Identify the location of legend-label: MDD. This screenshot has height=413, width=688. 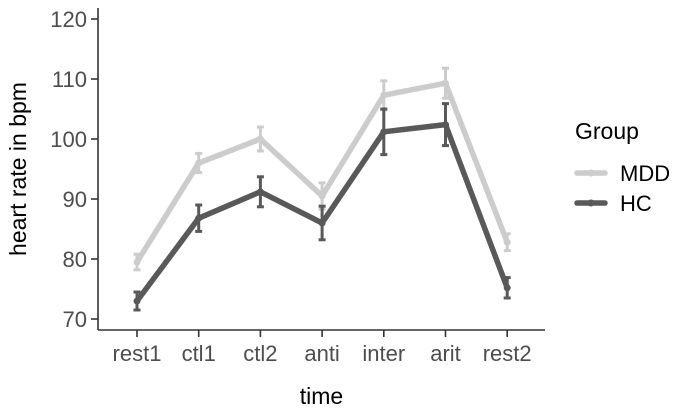
(645, 173).